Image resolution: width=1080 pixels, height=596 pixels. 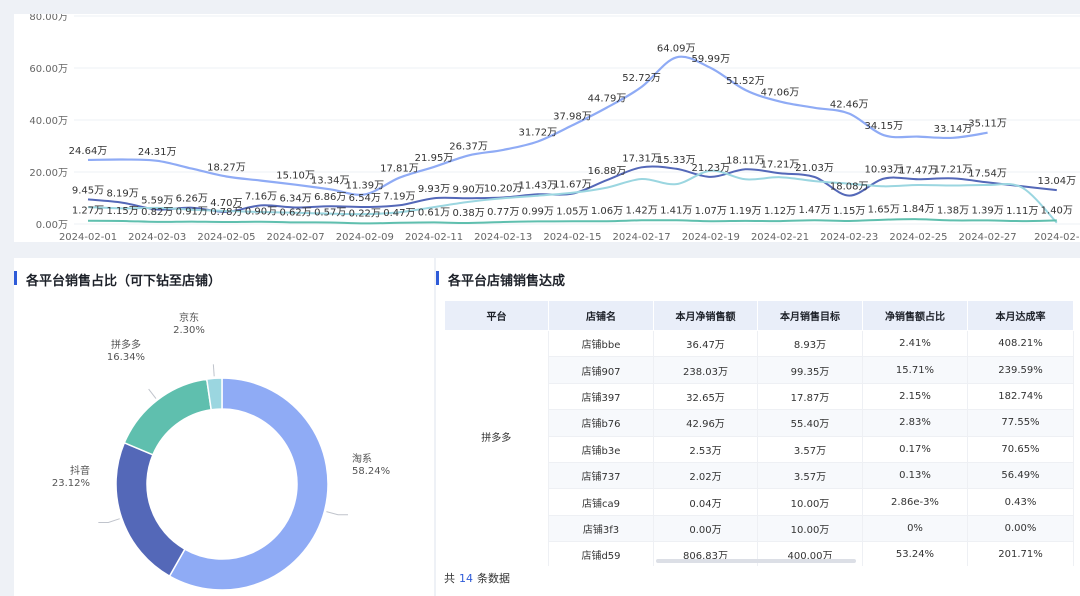 I want to click on data-label: 9.90万, so click(x=468, y=189).